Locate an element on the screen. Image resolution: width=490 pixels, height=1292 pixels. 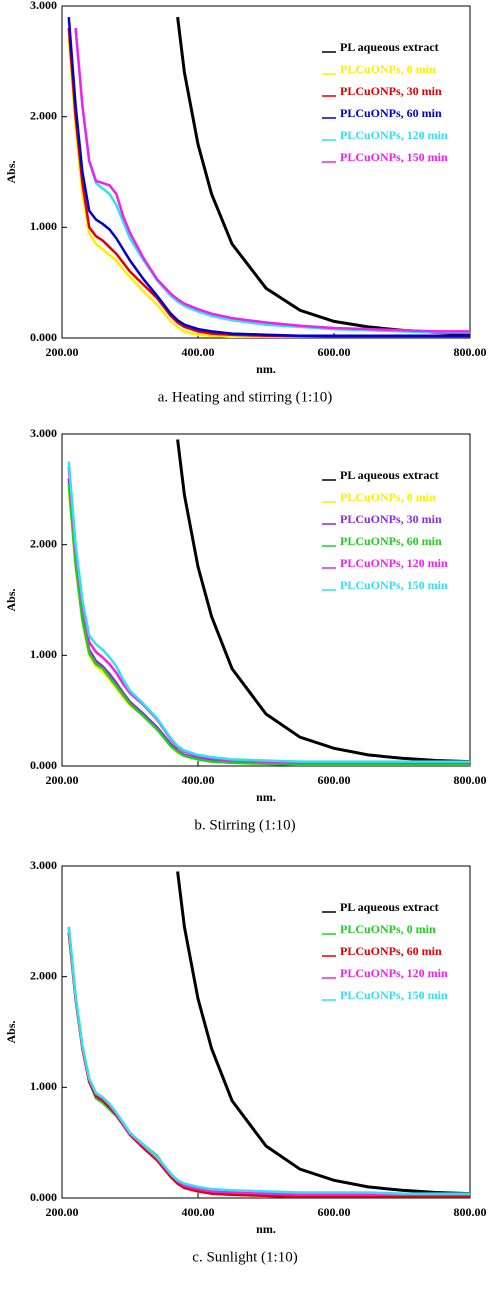
caption: a. Heating and stirring (1:10) is located at coordinates (245, 397).